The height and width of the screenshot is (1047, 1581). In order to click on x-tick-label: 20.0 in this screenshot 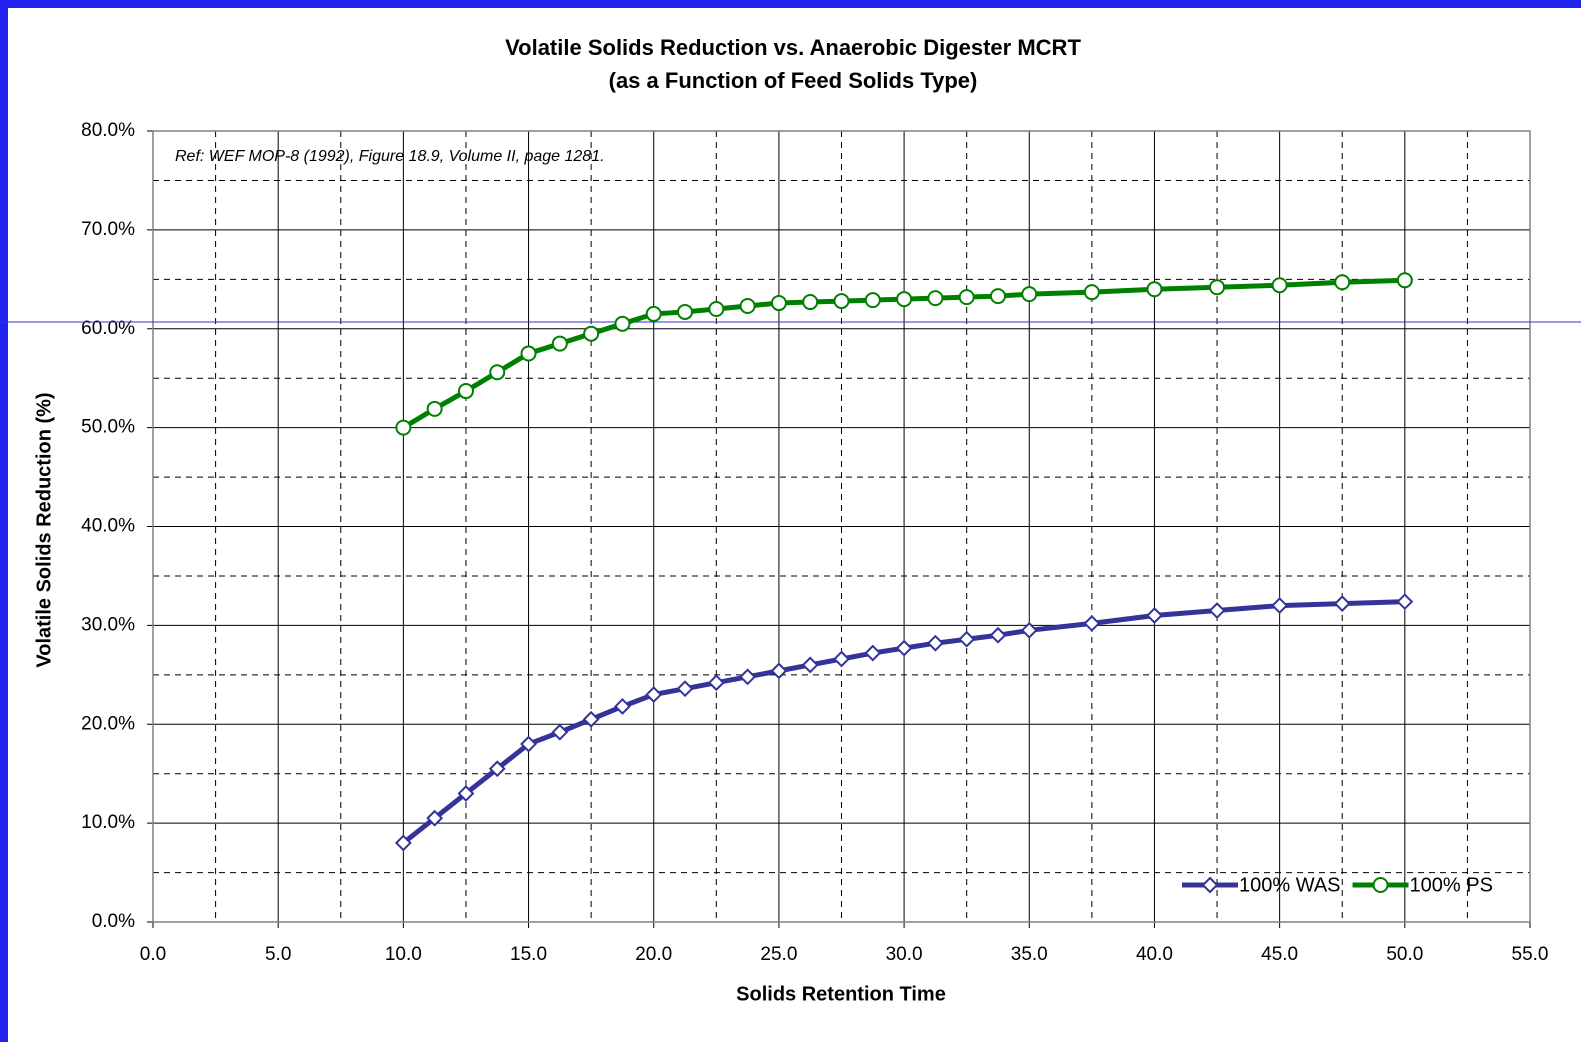, I will do `click(653, 954)`.